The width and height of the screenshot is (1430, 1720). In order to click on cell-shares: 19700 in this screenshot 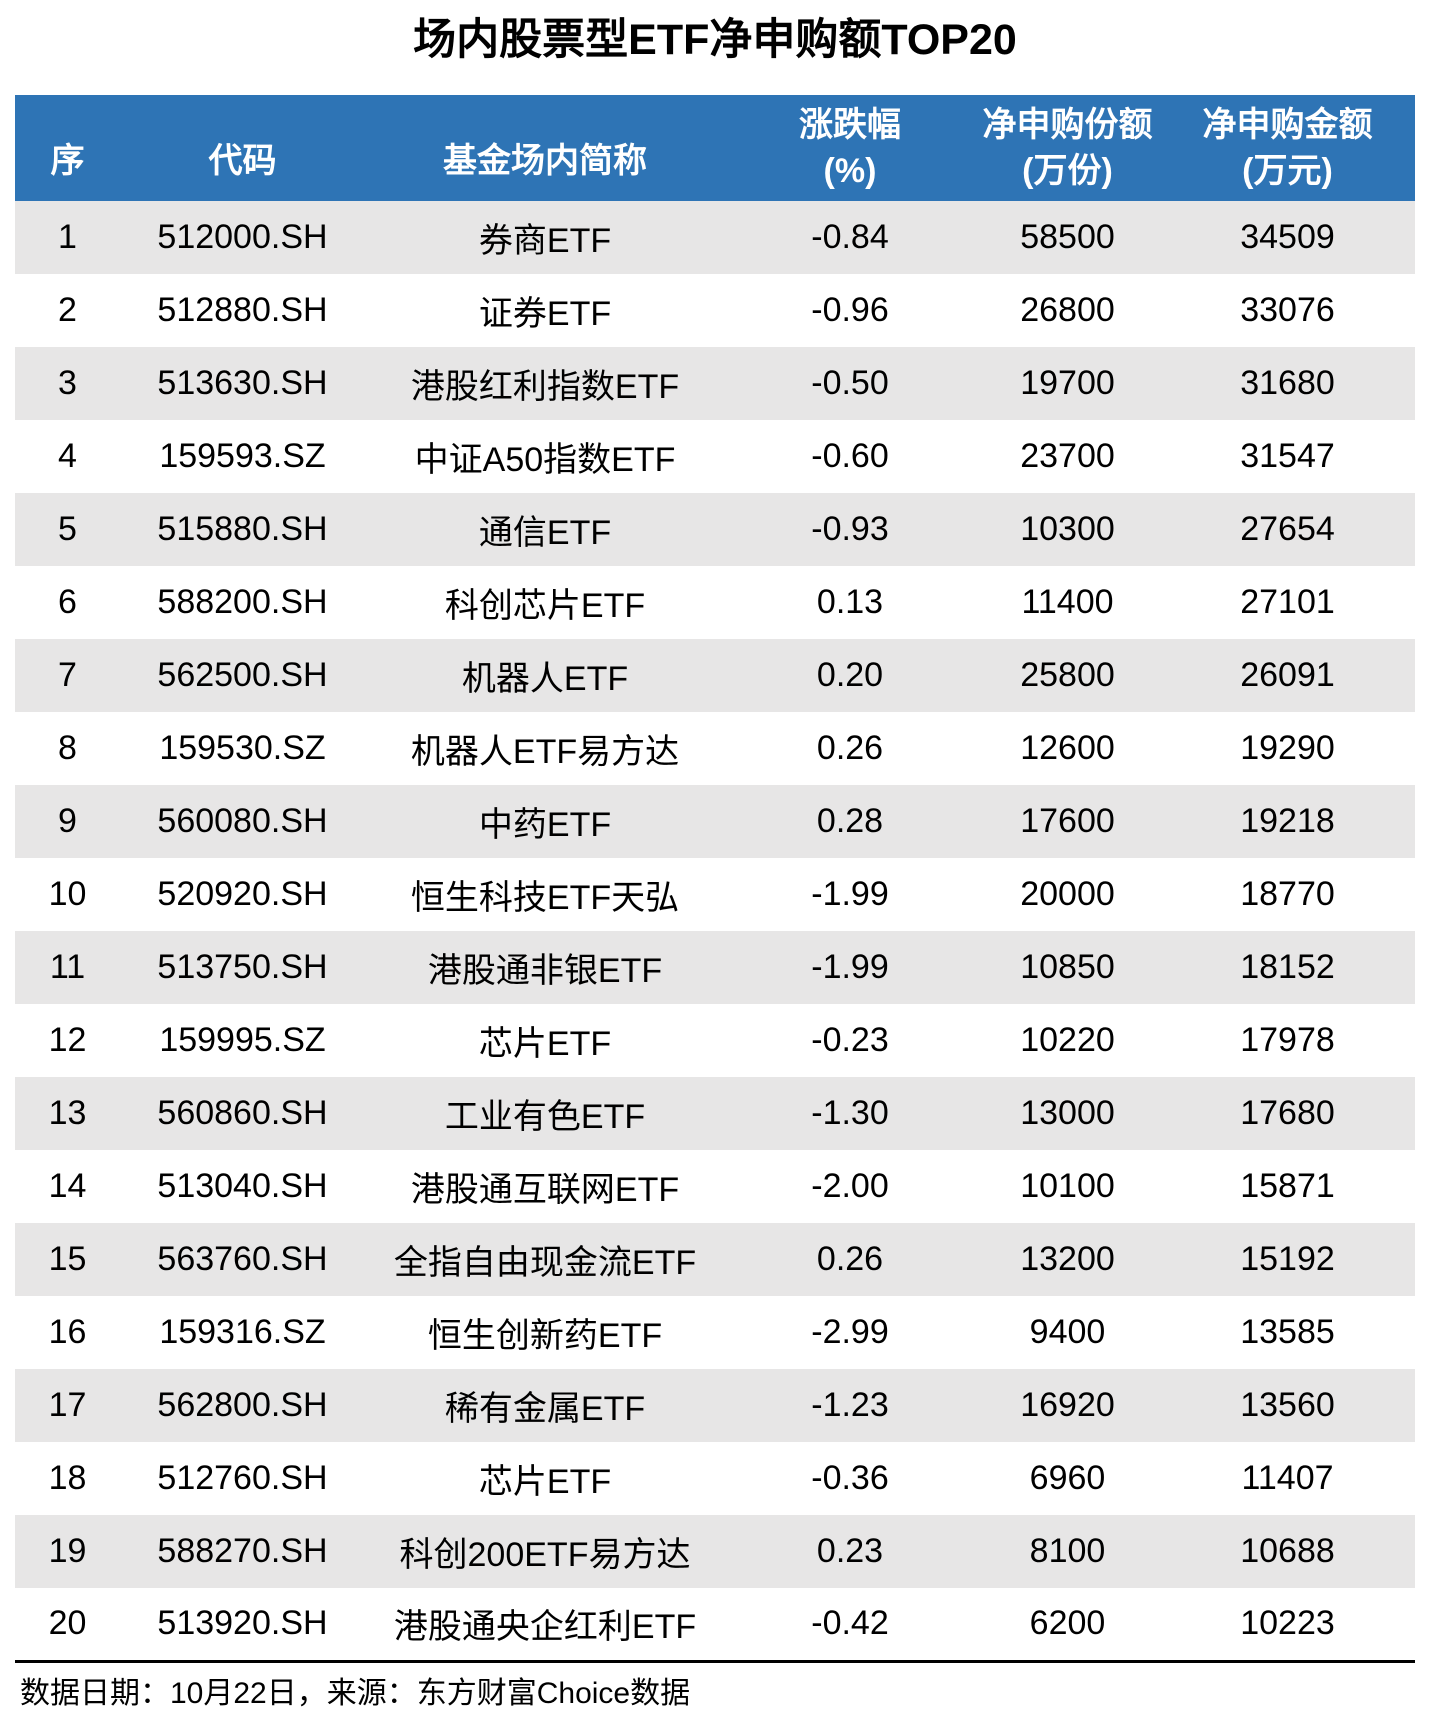, I will do `click(1067, 383)`.